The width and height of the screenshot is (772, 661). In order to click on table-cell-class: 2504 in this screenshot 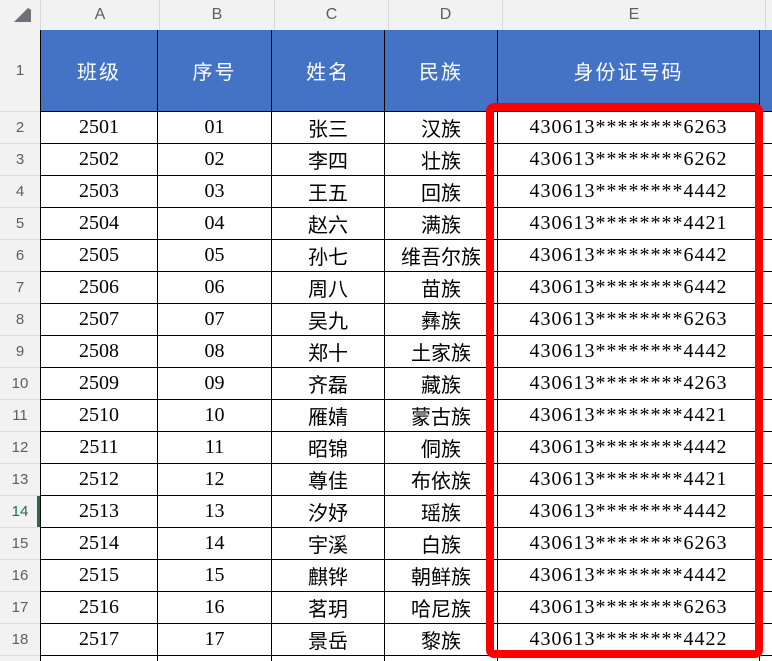, I will do `click(99, 224)`.